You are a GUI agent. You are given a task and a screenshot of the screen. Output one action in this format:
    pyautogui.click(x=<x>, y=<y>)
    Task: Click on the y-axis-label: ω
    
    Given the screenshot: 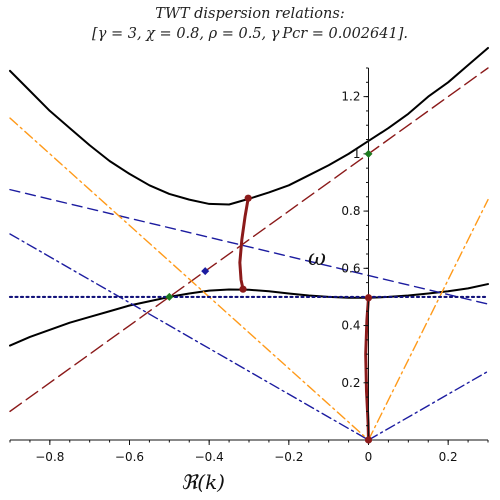 What is the action you would take?
    pyautogui.click(x=317, y=258)
    